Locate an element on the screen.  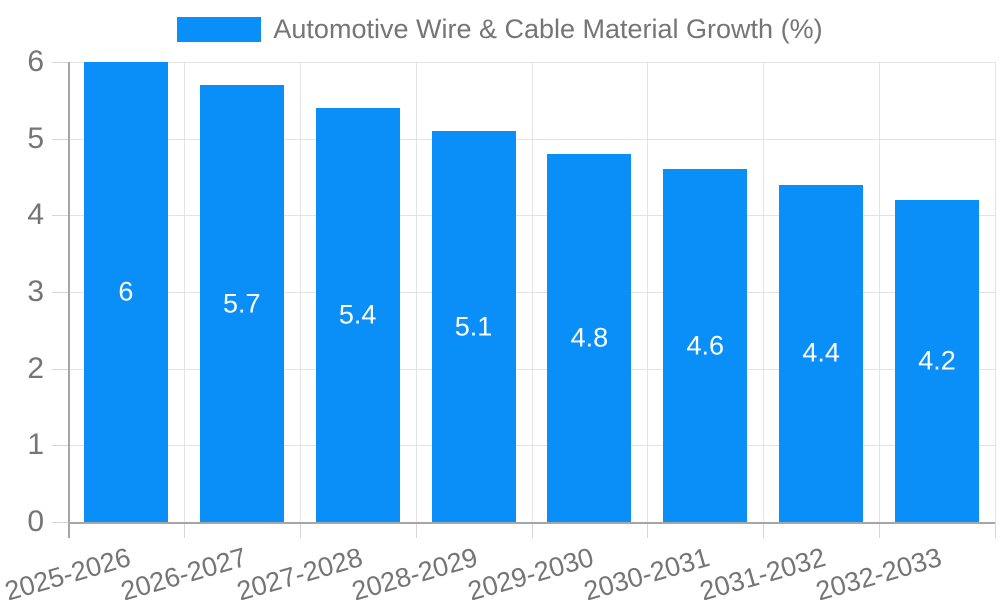
y-axis-tick-label: 2 is located at coordinates (35, 368).